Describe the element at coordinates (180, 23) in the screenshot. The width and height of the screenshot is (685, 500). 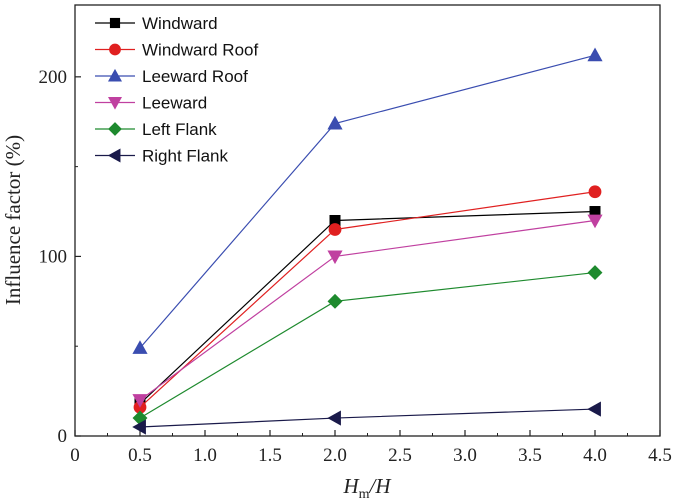
I see `legend-label: Windward` at that location.